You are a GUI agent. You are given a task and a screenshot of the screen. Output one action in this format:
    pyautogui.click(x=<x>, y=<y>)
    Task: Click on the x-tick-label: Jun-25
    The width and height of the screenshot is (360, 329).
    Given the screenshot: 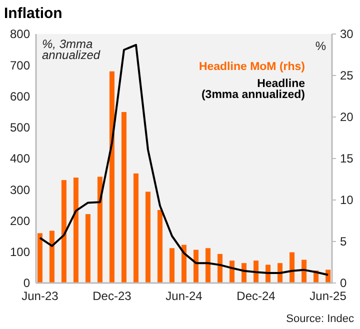 What is the action you would take?
    pyautogui.click(x=328, y=296)
    